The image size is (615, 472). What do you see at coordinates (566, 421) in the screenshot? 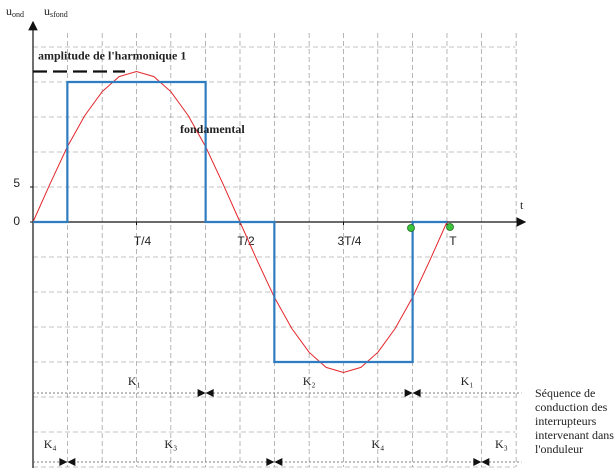
I see `sequence-caption: interrupteurs` at bounding box center [566, 421].